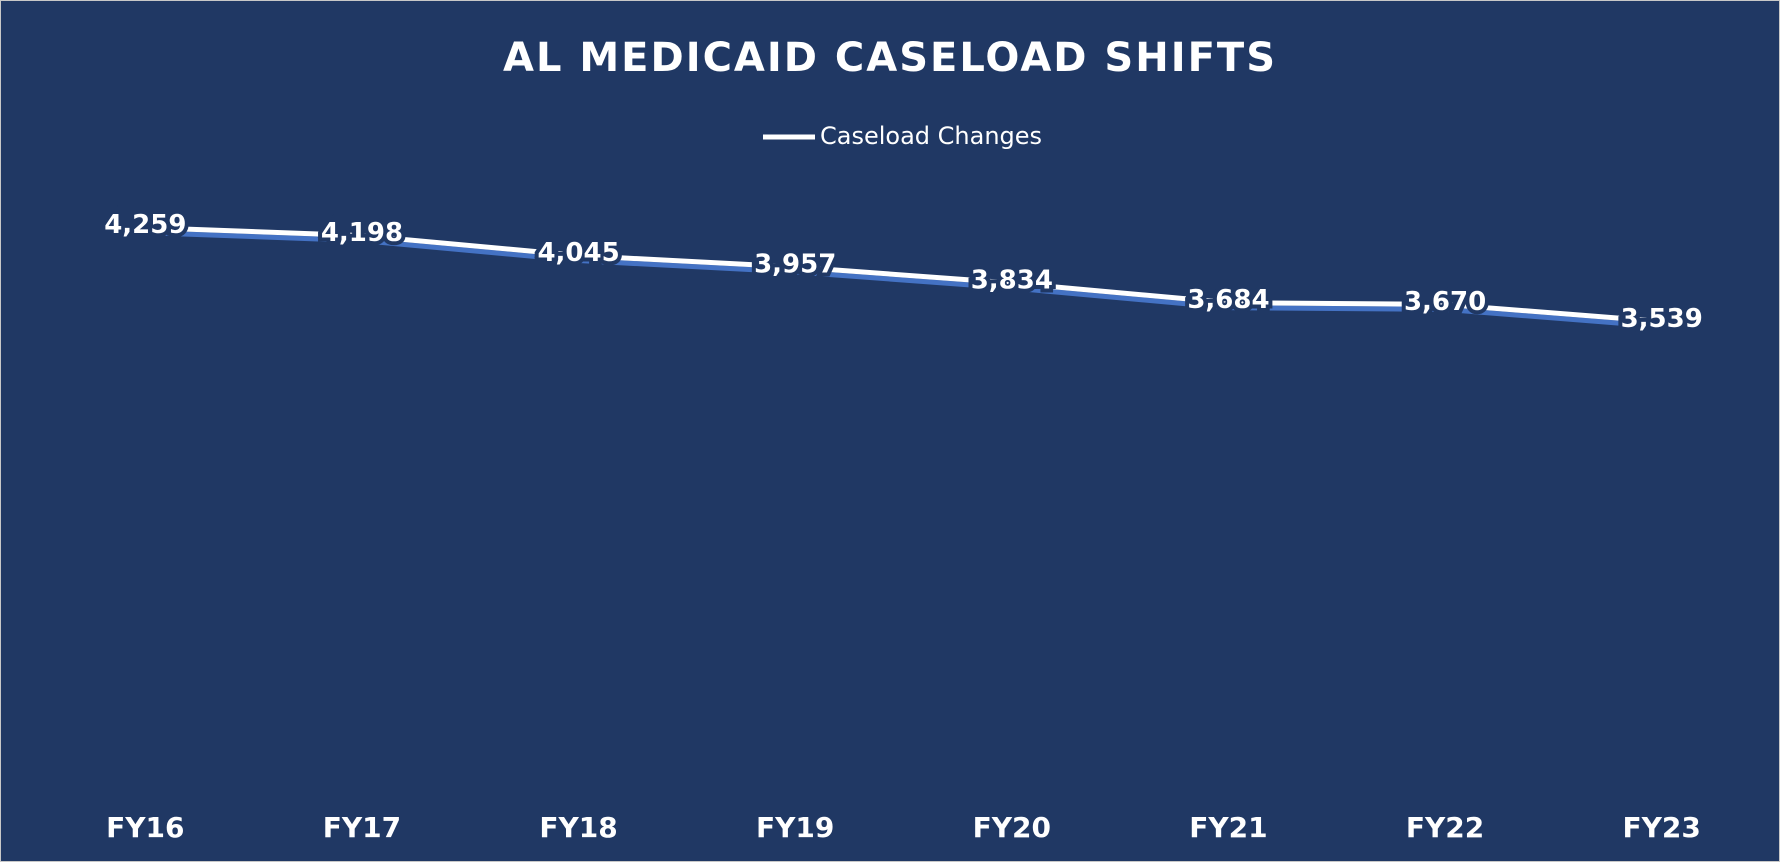  I want to click on x-tick-label: FY22, so click(1445, 827).